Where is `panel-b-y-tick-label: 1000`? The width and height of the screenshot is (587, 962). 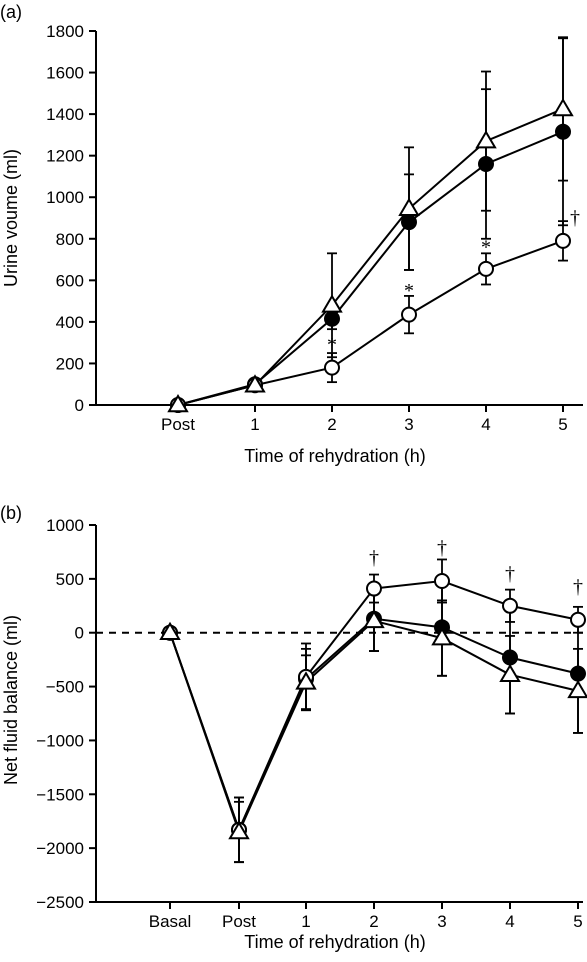
panel-b-y-tick-label: 1000 is located at coordinates (65, 525).